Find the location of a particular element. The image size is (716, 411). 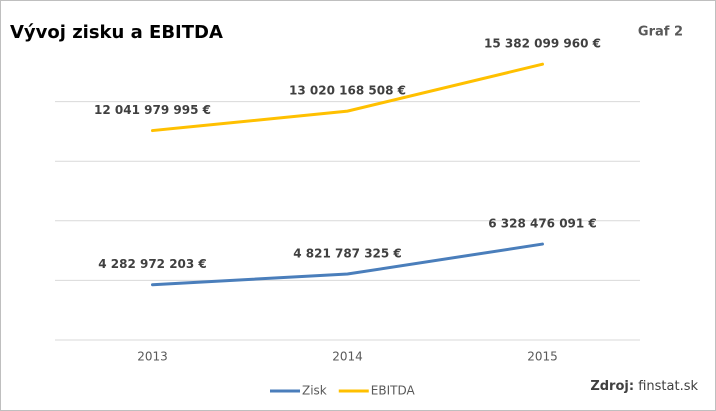

data-label: 12 041 979 995 € is located at coordinates (152, 110).